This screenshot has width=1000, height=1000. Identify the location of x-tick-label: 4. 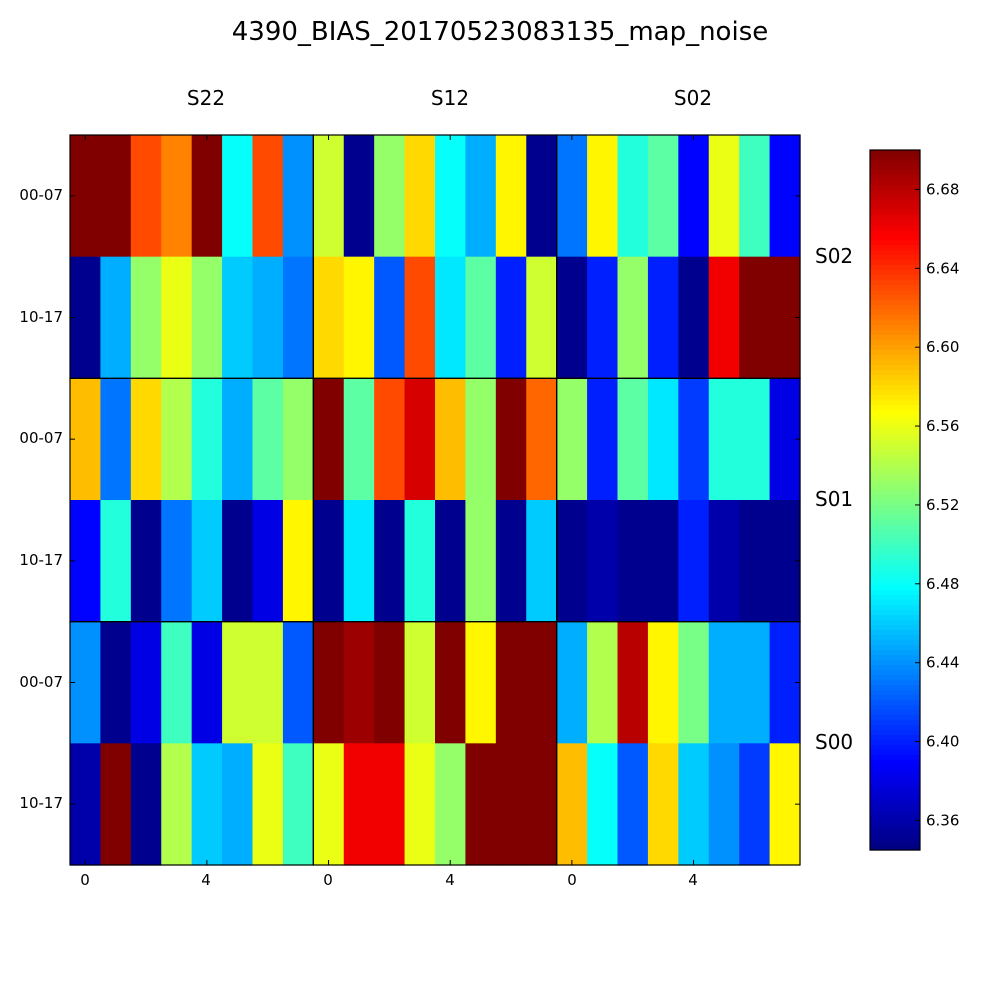
(450, 880).